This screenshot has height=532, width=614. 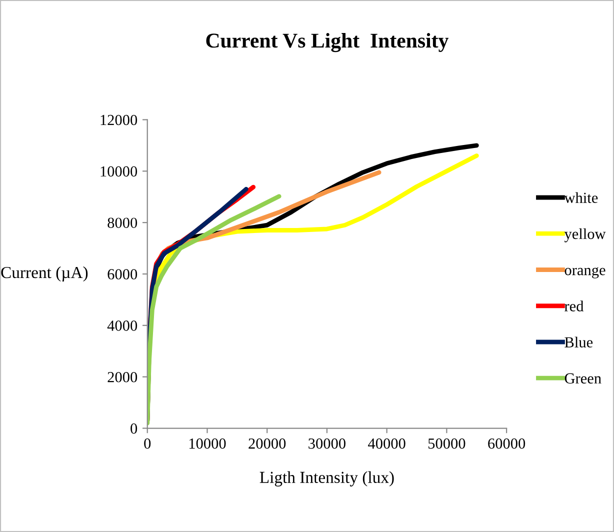 I want to click on x-tick-label: 60000, so click(x=507, y=443).